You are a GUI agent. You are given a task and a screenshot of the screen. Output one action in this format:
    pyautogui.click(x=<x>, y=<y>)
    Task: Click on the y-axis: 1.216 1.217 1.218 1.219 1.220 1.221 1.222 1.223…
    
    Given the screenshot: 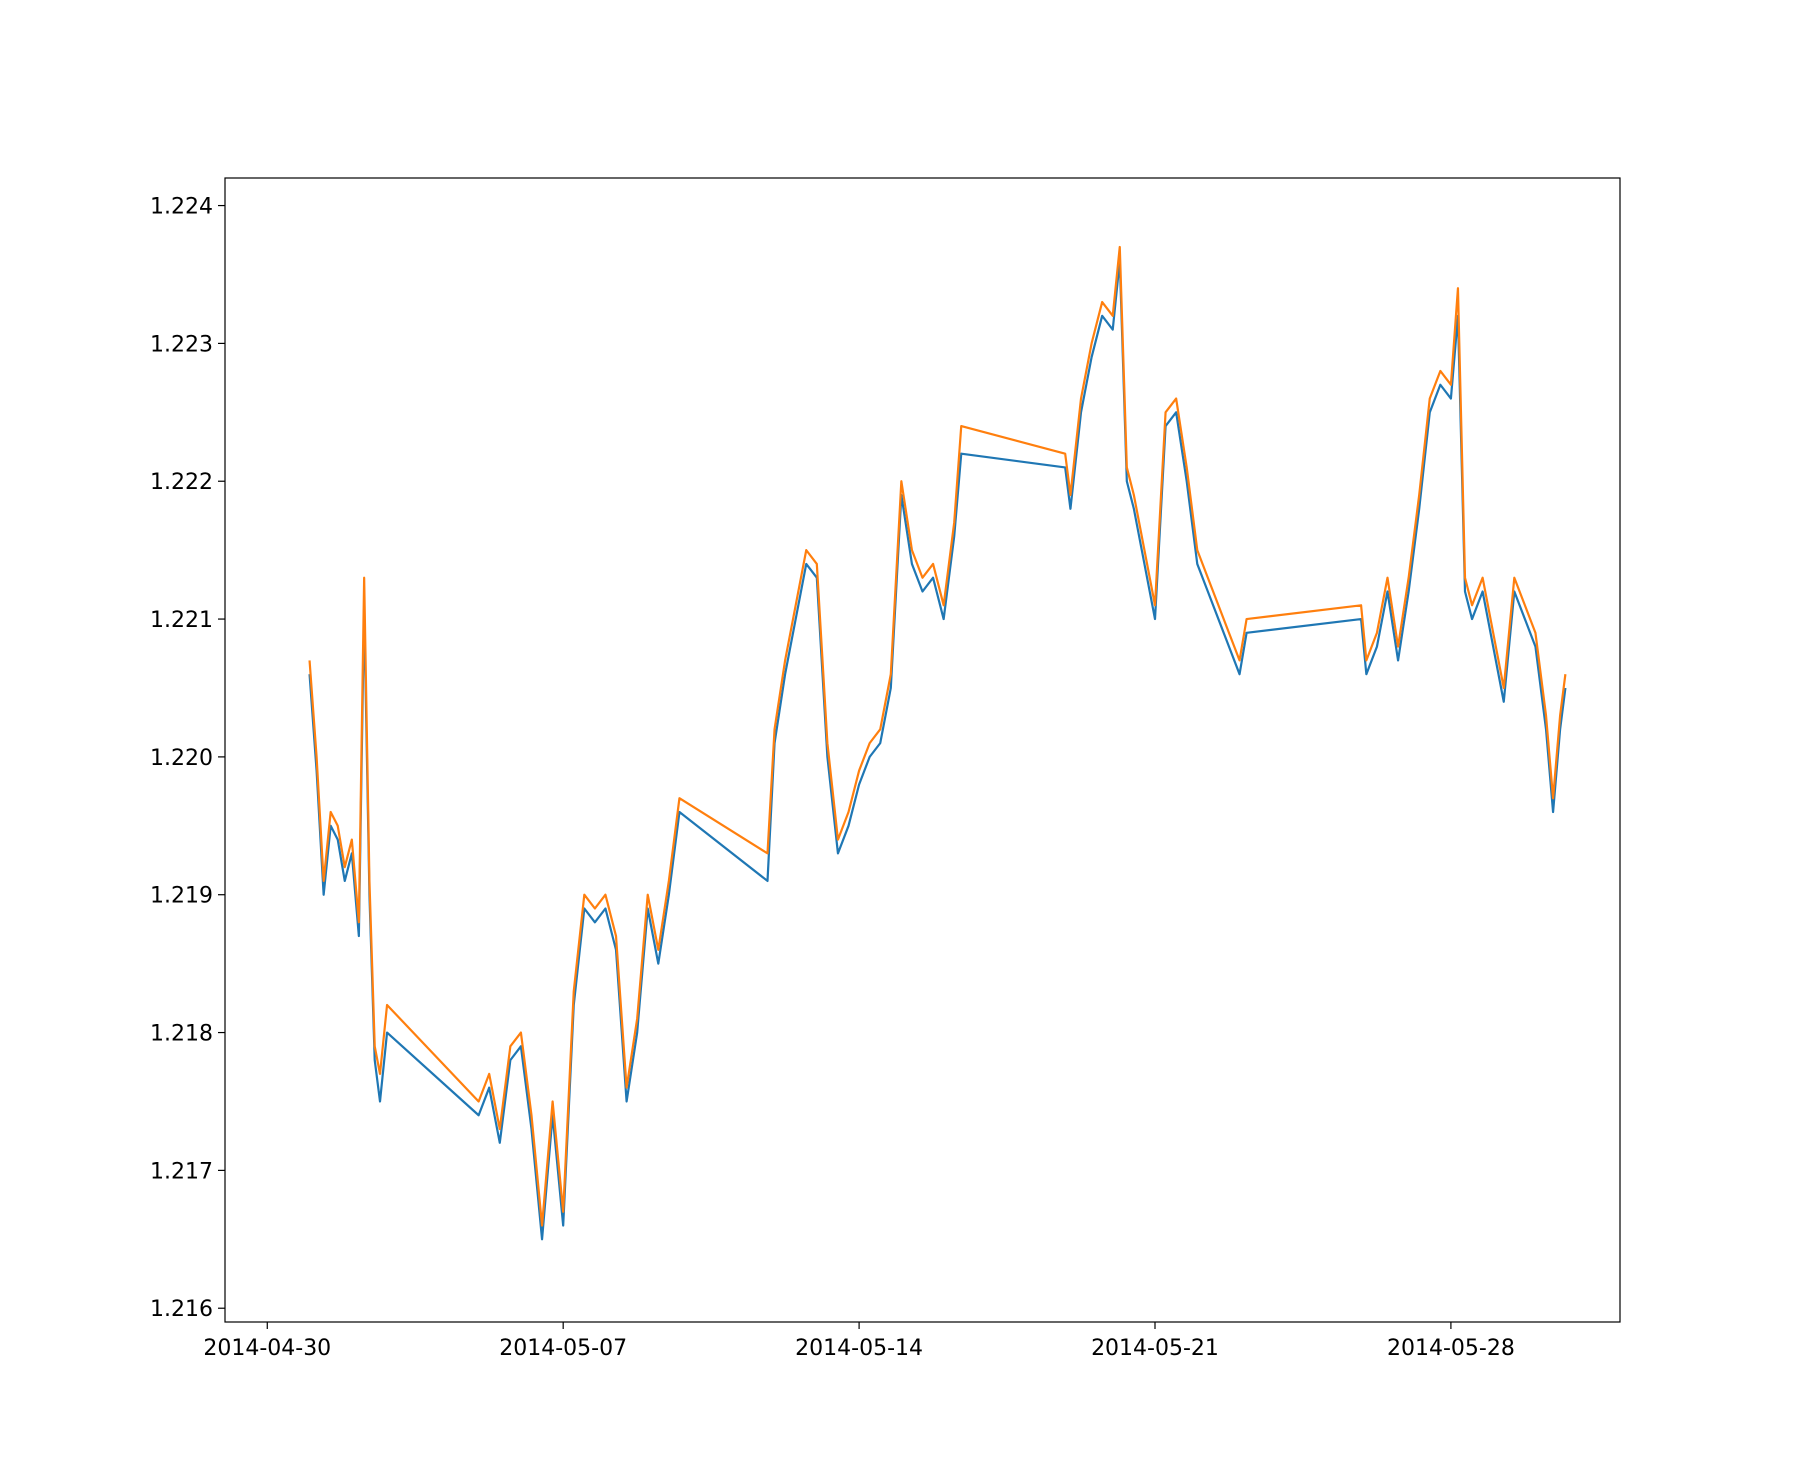 What is the action you would take?
    pyautogui.click(x=187, y=758)
    